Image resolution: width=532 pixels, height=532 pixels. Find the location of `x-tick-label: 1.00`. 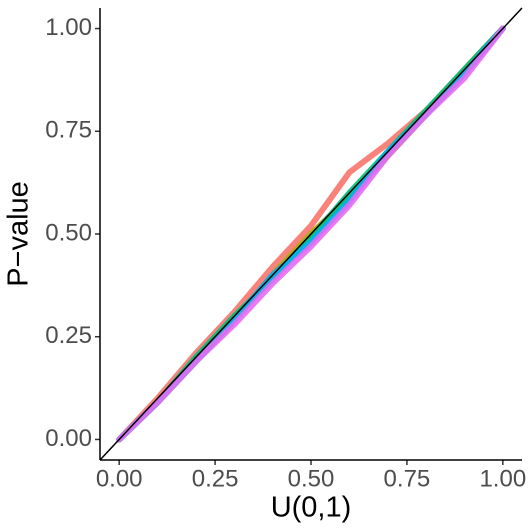

x-tick-label: 1.00 is located at coordinates (502, 478).